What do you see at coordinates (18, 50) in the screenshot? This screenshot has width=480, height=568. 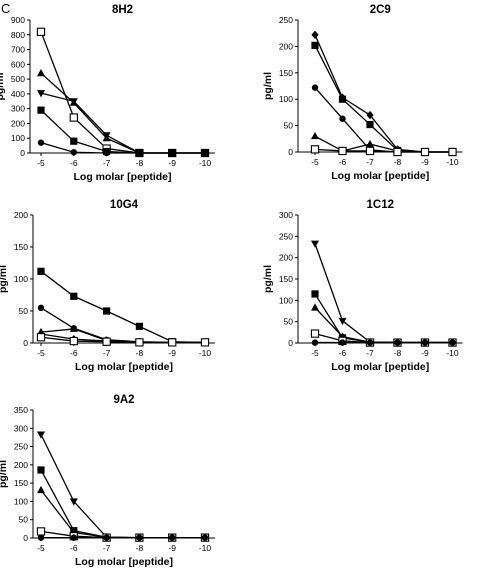 I see `y-tick-label: 700` at bounding box center [18, 50].